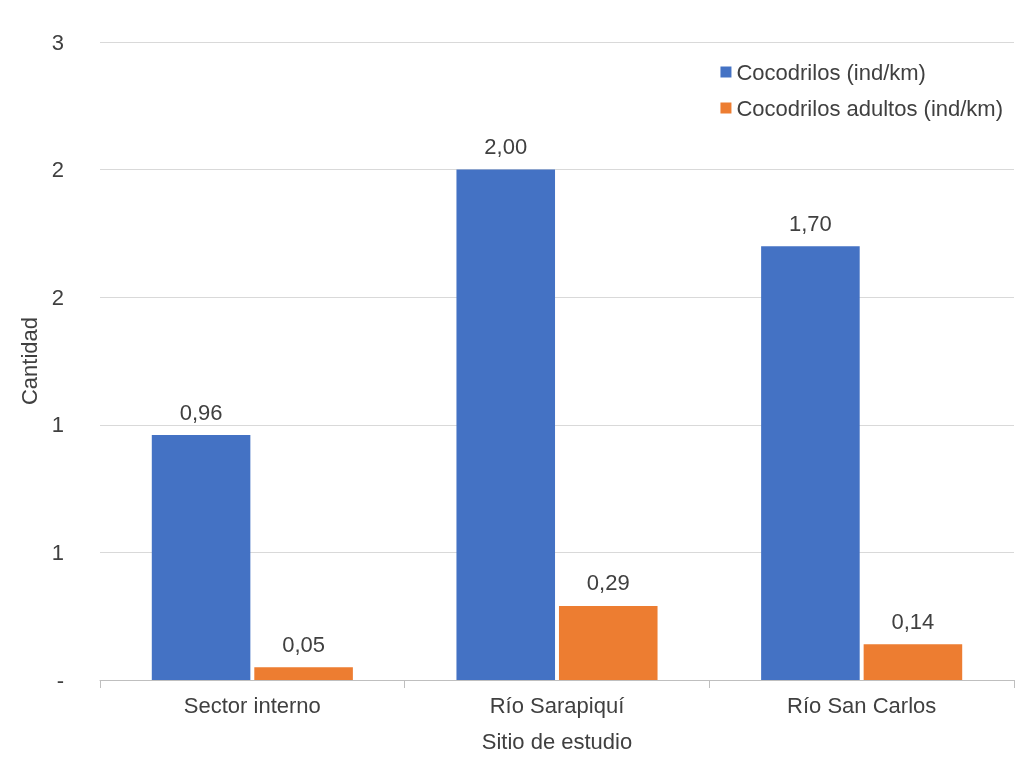 The height and width of the screenshot is (770, 1034). I want to click on x-tick-label: Sector interno, so click(252, 705).